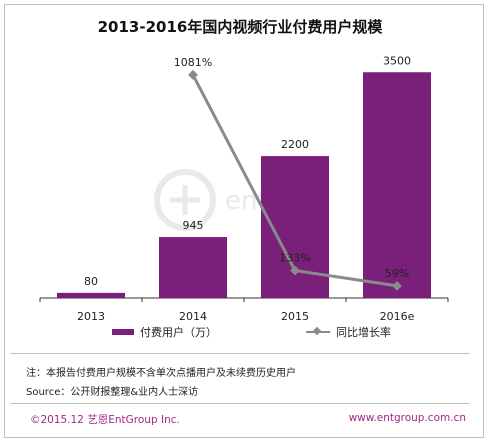 Image resolution: width=490 pixels, height=445 pixels. I want to click on x-tick-label: 2014, so click(193, 315).